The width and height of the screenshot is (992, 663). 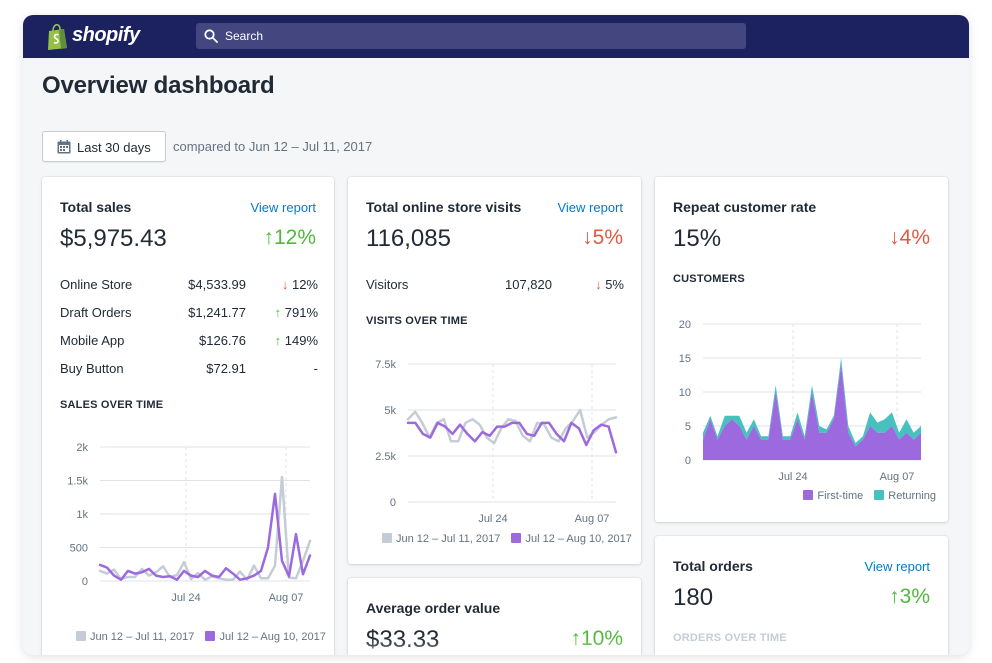 I want to click on date-range-label: Last 30 days, so click(x=114, y=147).